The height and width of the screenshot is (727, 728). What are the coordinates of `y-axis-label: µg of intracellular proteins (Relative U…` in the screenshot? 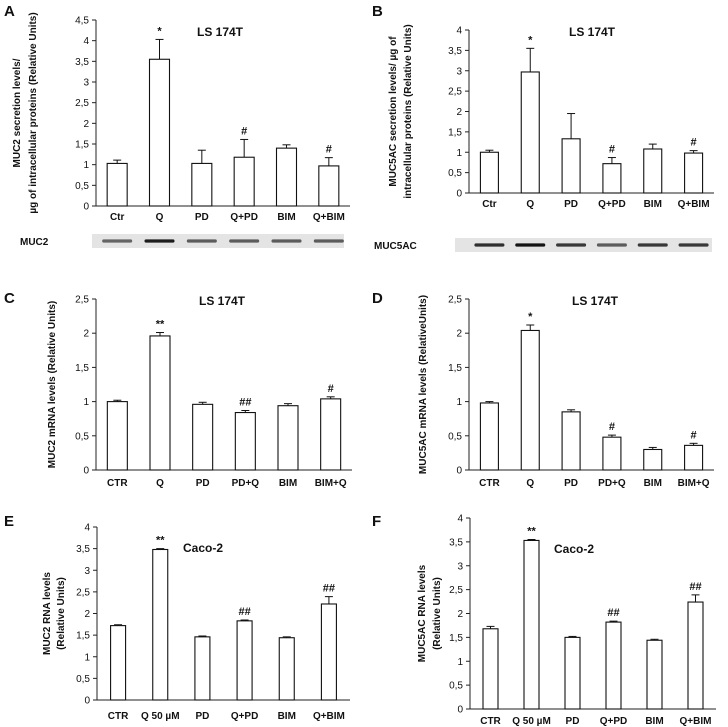 It's located at (33, 112).